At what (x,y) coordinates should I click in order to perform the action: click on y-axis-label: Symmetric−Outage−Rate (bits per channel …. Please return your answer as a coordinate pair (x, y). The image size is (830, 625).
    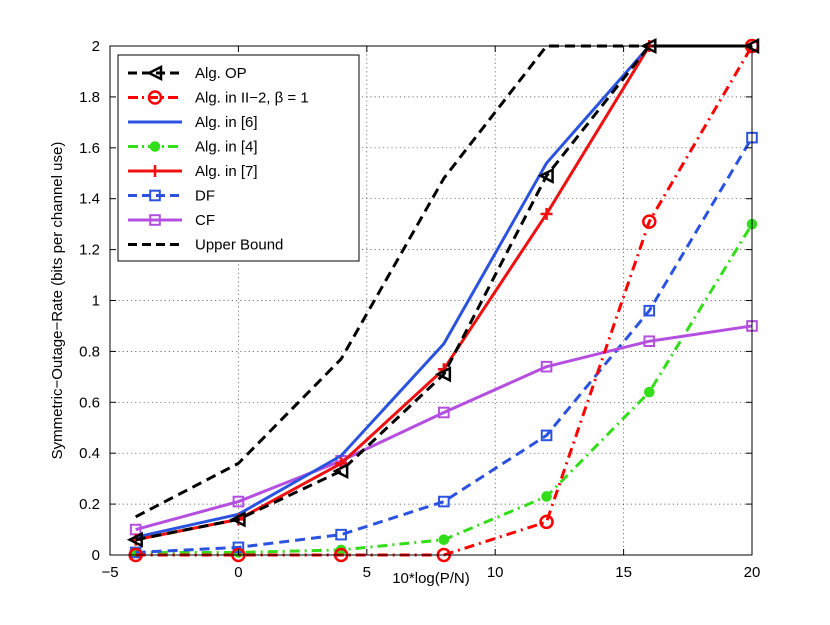
    Looking at the image, I should click on (57, 301).